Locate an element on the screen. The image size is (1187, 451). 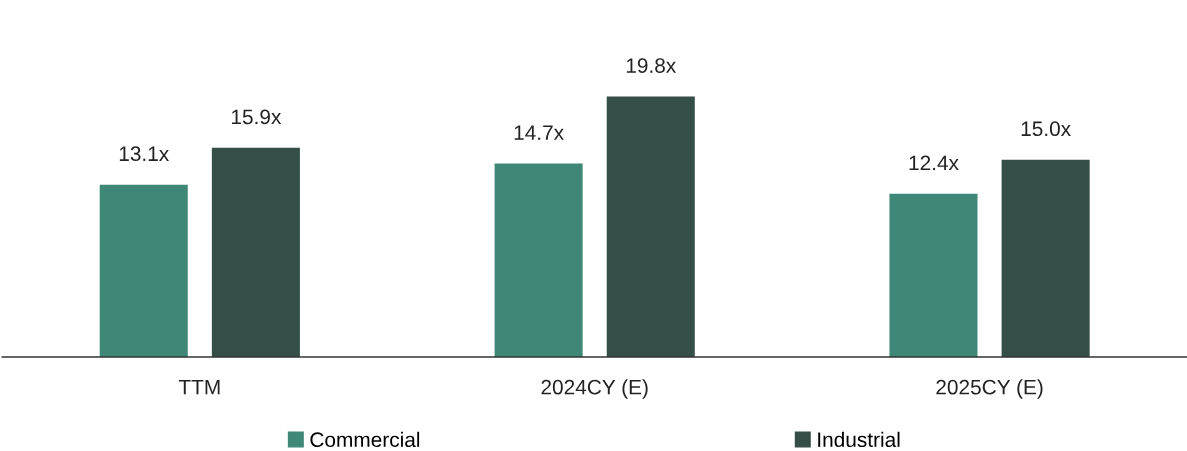
data-label: 13.1x is located at coordinates (144, 154).